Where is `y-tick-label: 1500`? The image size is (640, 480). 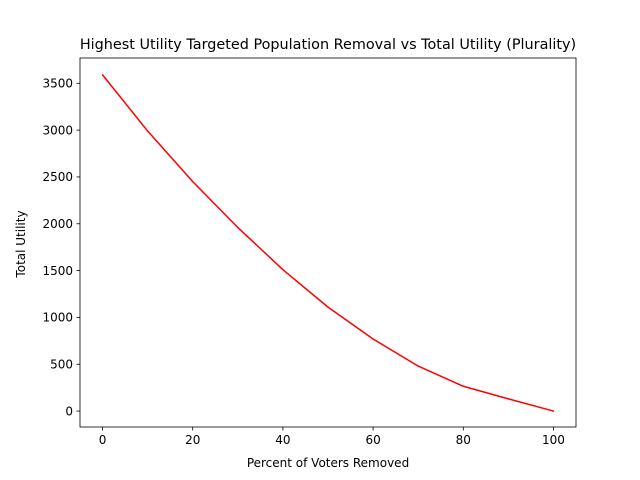
y-tick-label: 1500 is located at coordinates (57, 271).